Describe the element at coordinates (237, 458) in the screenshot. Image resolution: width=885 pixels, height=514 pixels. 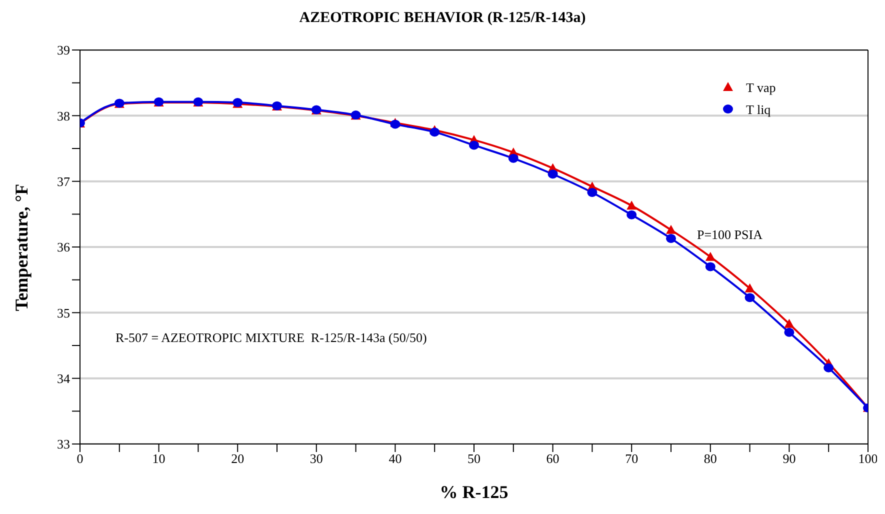
I see `x-tick-label: 20` at that location.